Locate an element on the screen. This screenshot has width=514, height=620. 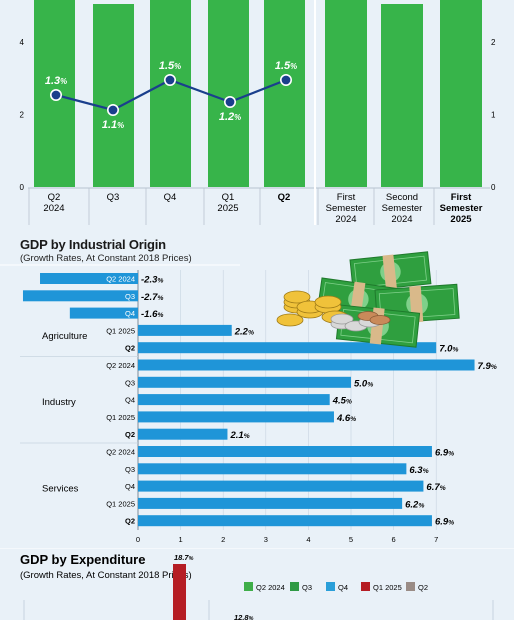
value-label: 6.2% is located at coordinates (414, 504).